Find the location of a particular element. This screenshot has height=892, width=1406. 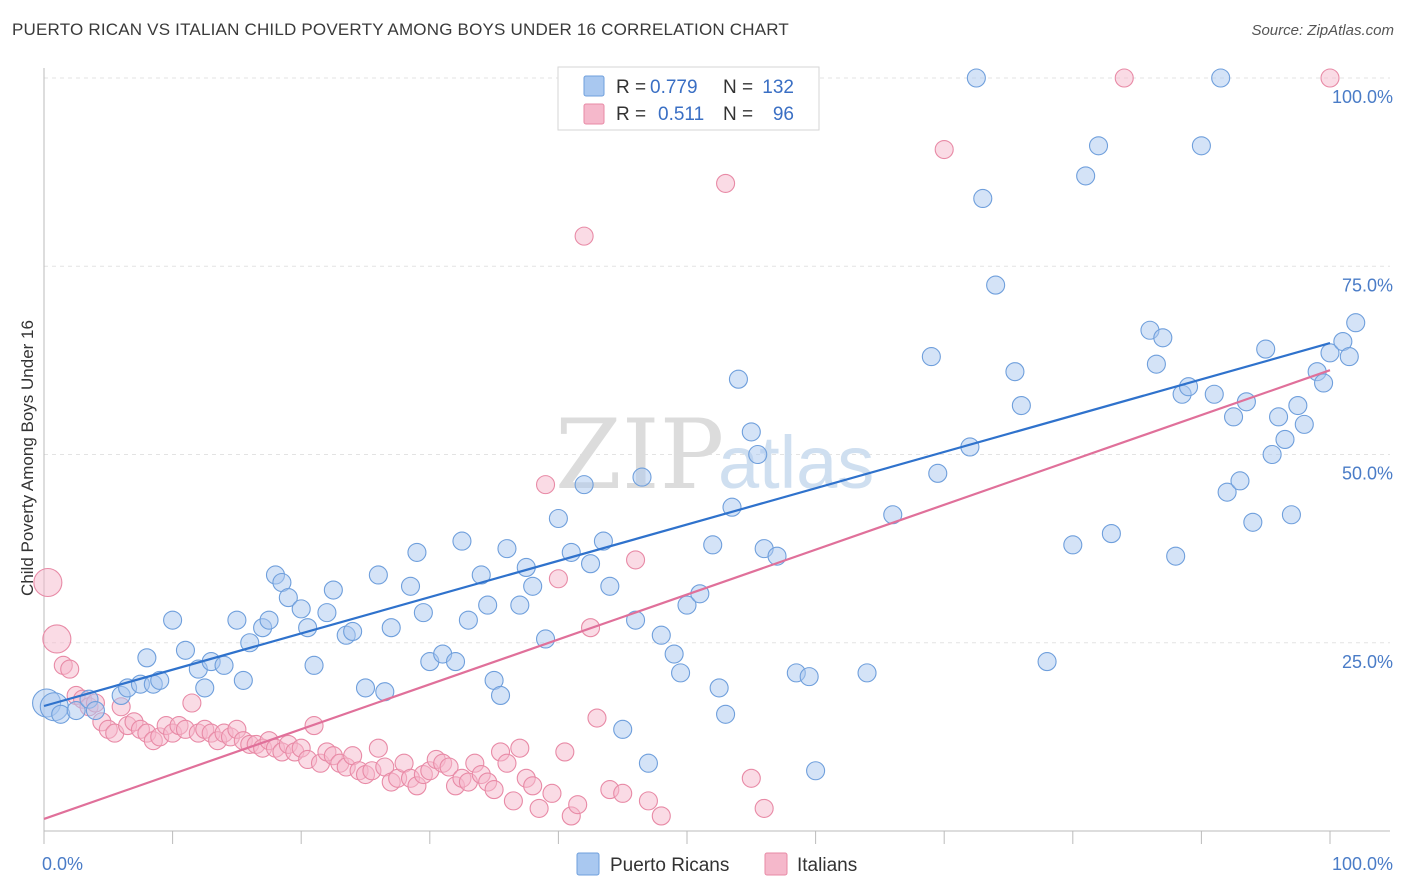

legend-r-value: 0.511 is located at coordinates (681, 114).